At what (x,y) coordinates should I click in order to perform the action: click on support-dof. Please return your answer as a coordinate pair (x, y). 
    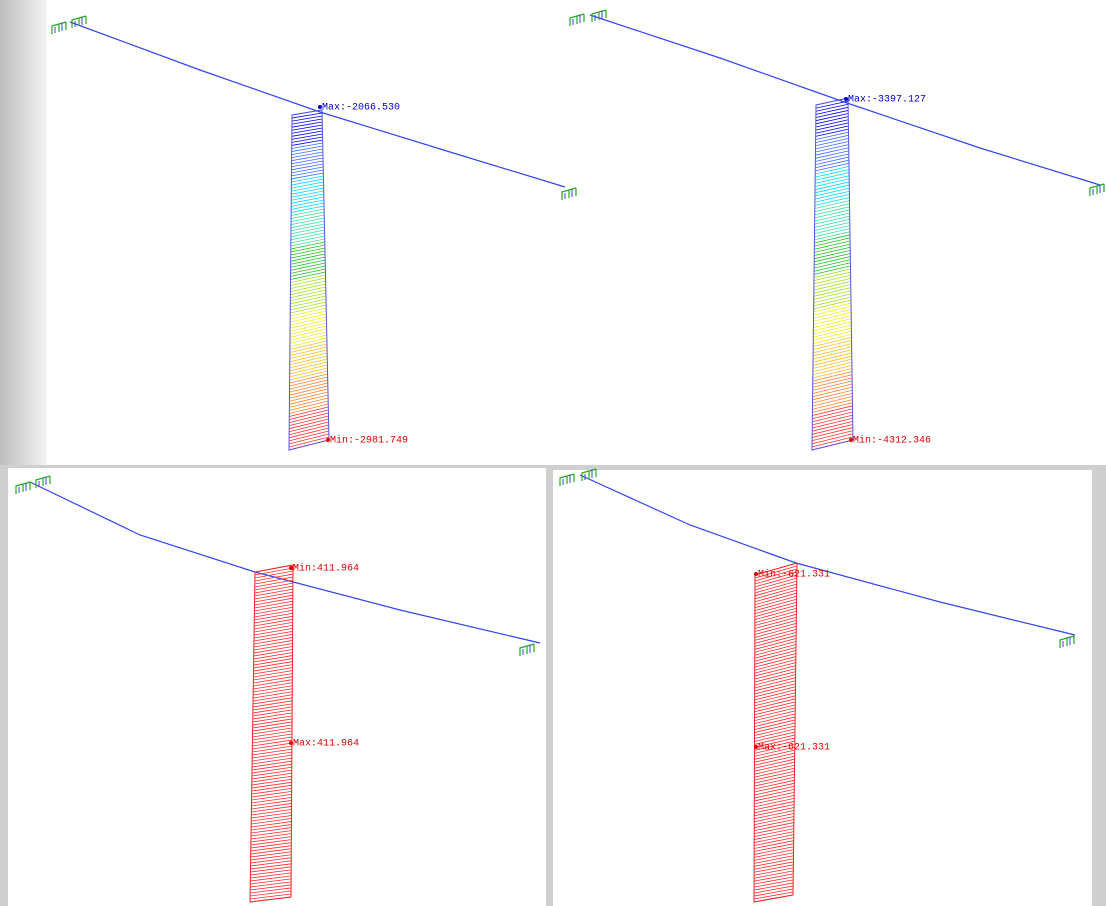
    Looking at the image, I should click on (58, 28).